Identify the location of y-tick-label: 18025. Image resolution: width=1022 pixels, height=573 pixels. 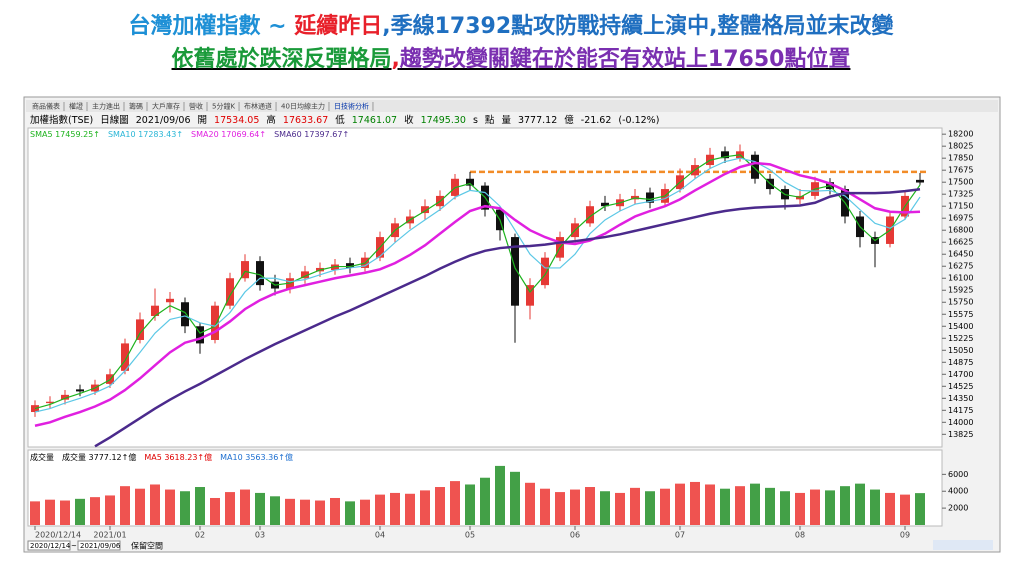
(960, 146).